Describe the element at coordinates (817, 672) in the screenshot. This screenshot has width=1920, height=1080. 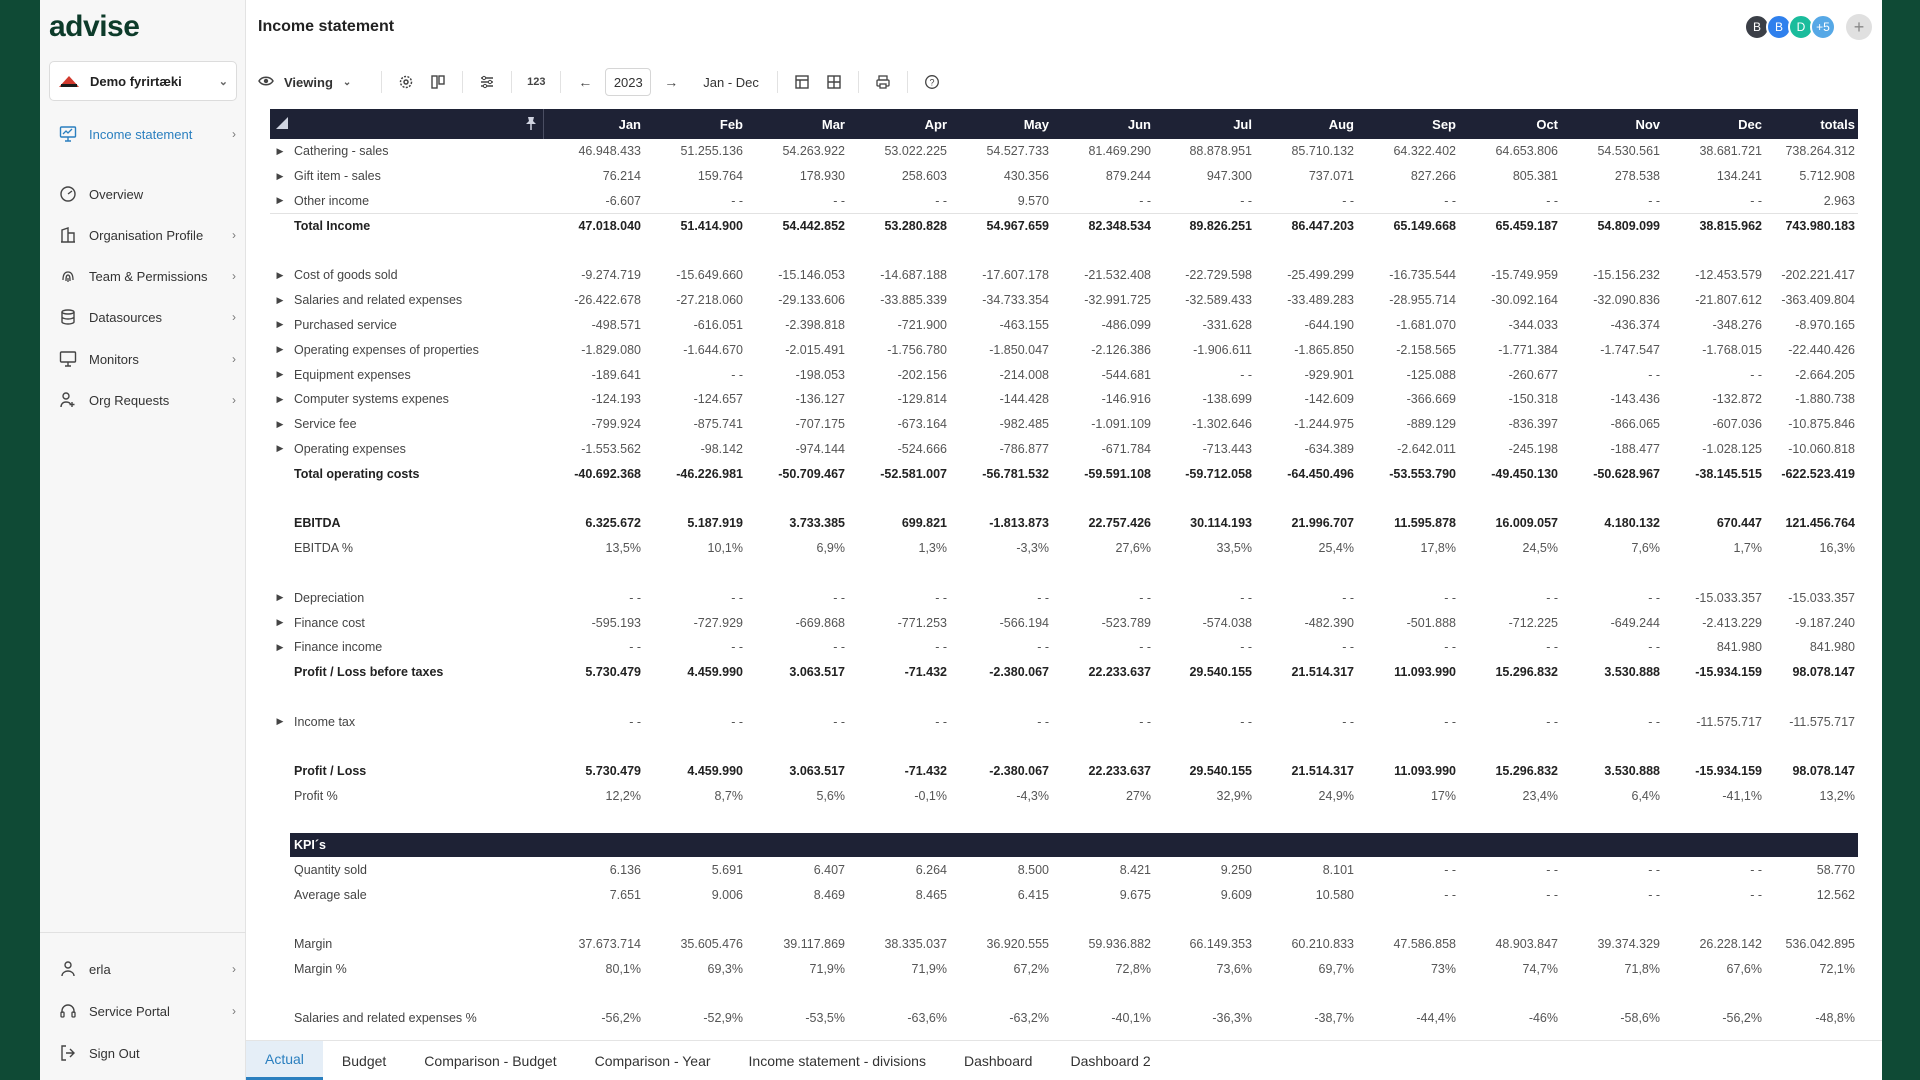
I see `cell-mar: 3.063.517` at that location.